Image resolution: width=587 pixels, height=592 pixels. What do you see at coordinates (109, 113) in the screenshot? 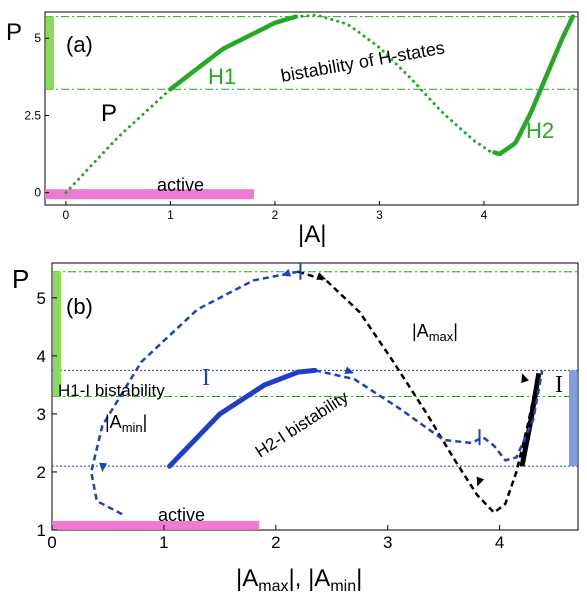
I see `annotation-P: P` at bounding box center [109, 113].